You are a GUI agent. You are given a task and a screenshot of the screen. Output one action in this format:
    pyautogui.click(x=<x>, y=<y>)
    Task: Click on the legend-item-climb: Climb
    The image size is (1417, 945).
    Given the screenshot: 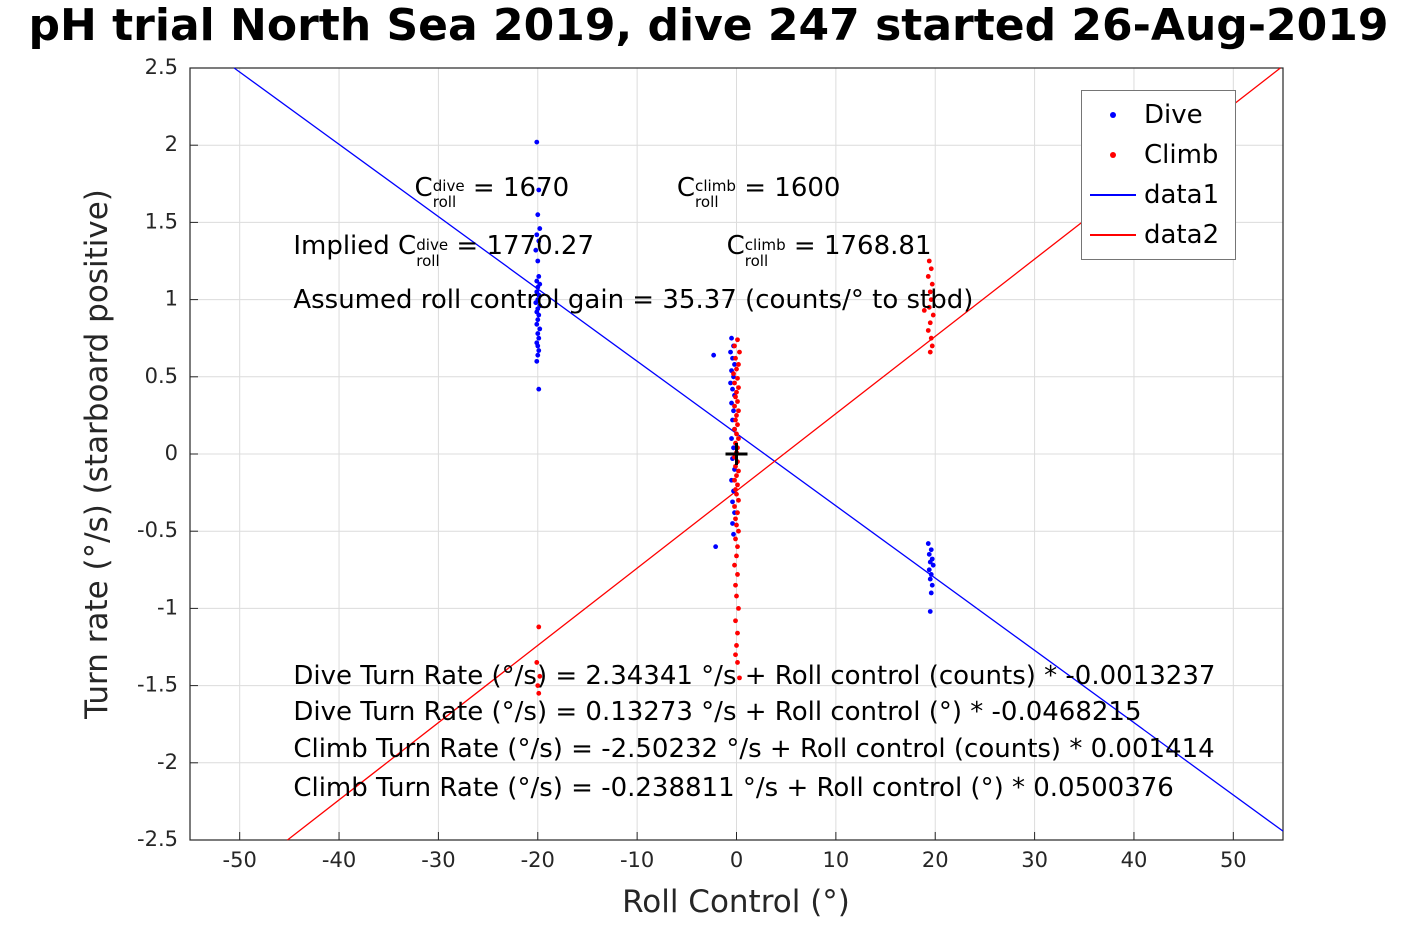 What is the action you would take?
    pyautogui.click(x=1154, y=155)
    